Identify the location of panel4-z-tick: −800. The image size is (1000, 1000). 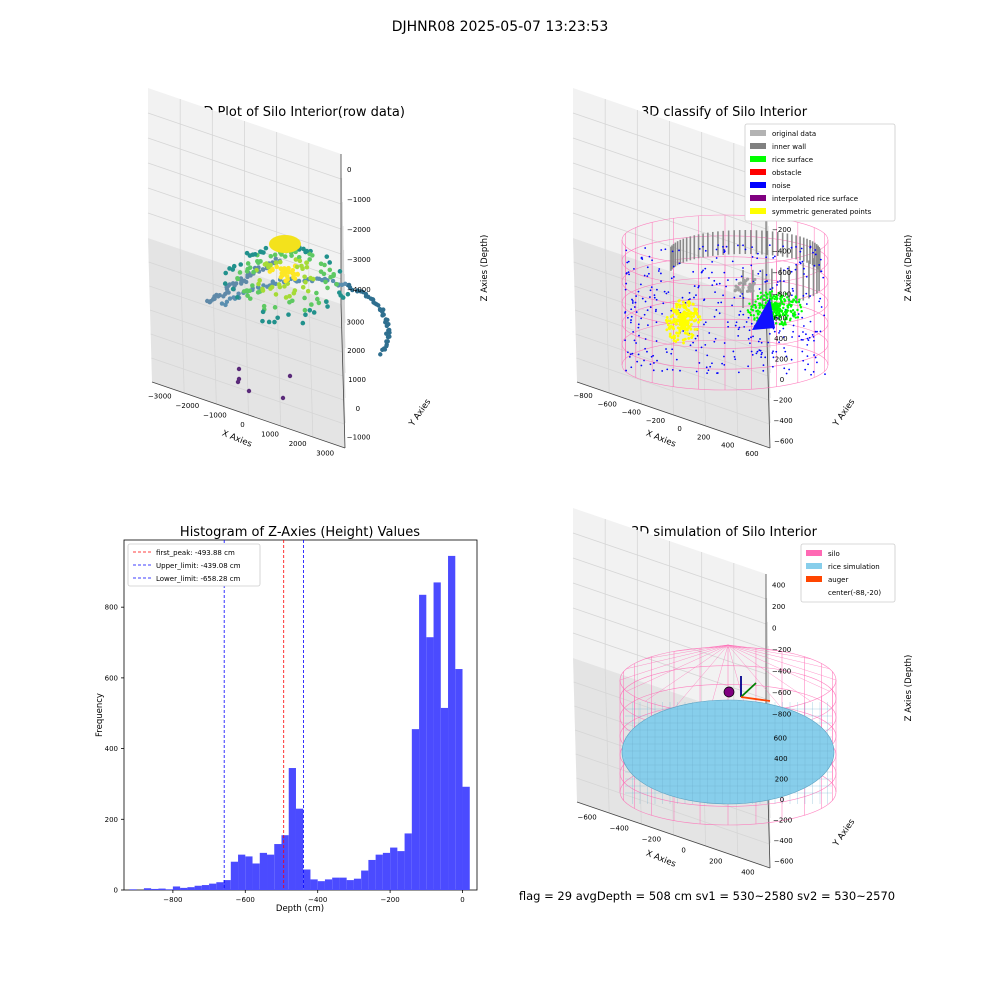
(781, 714).